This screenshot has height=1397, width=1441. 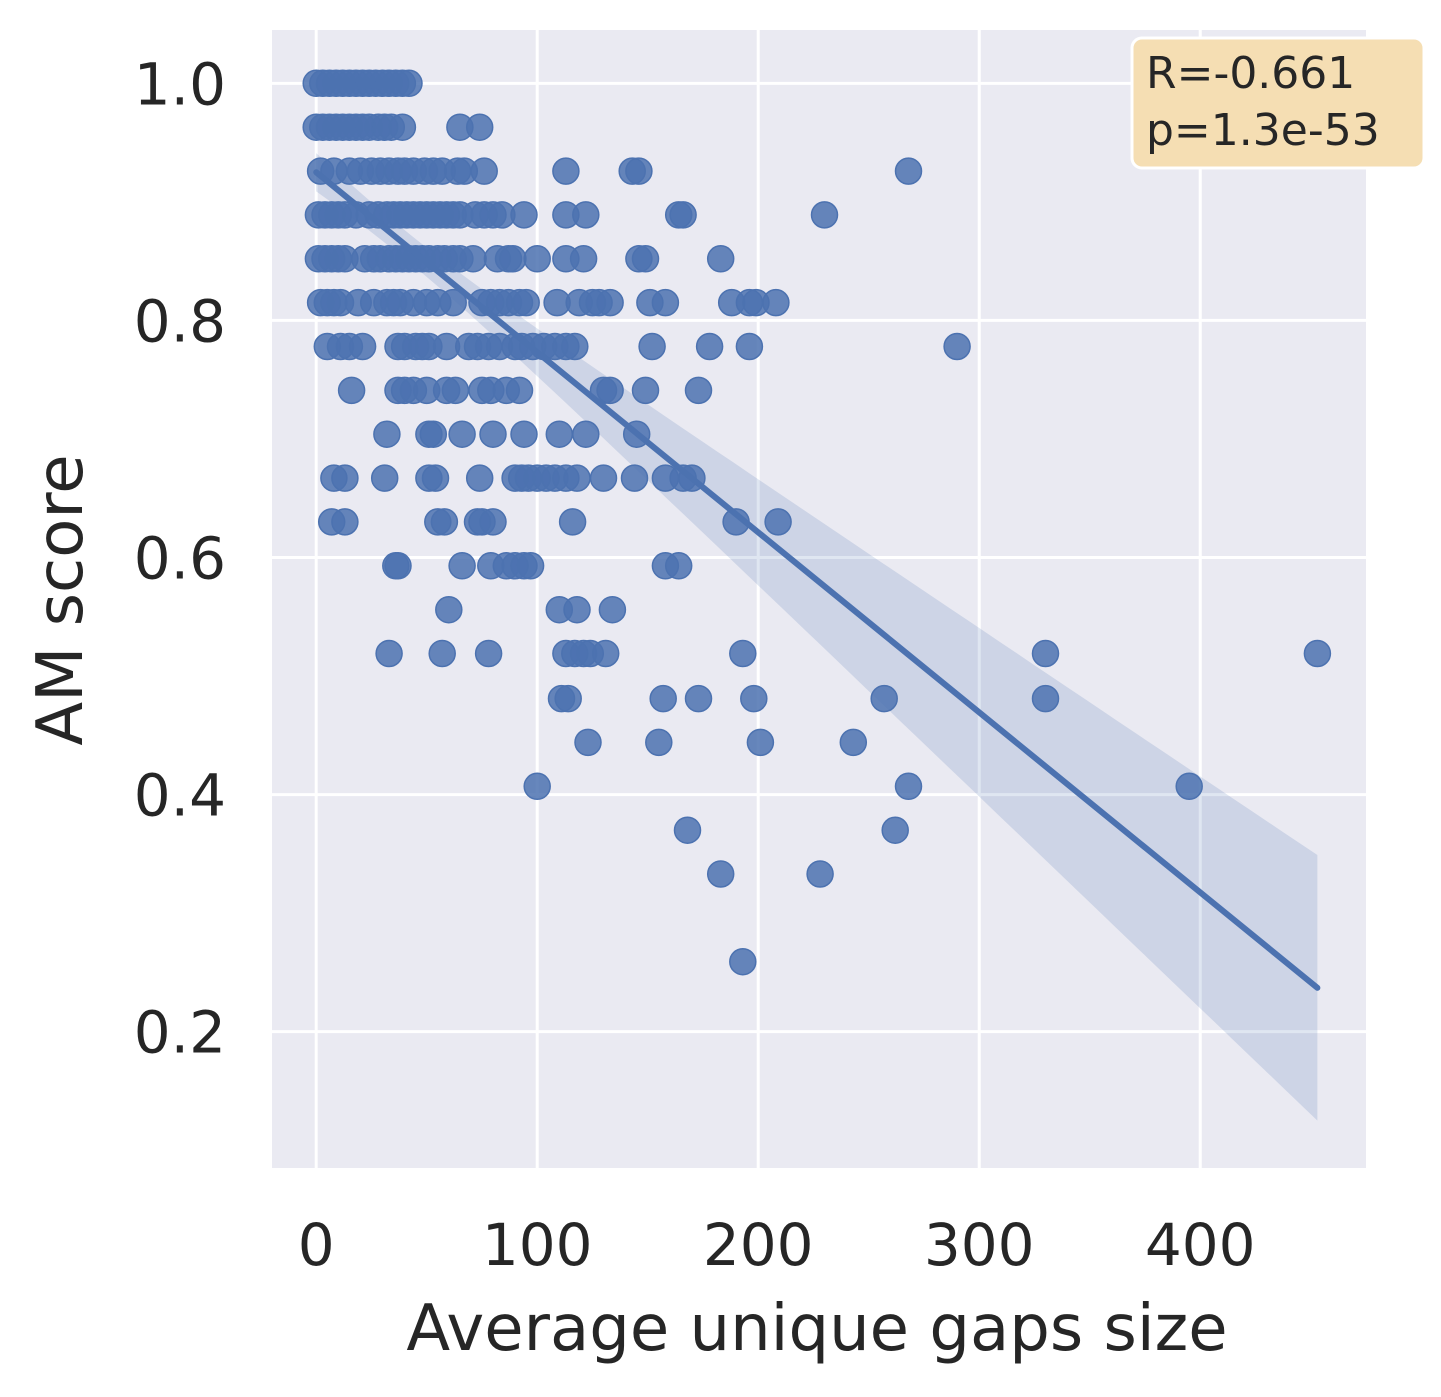 I want to click on y-tick-label: 1.0, so click(x=180, y=84).